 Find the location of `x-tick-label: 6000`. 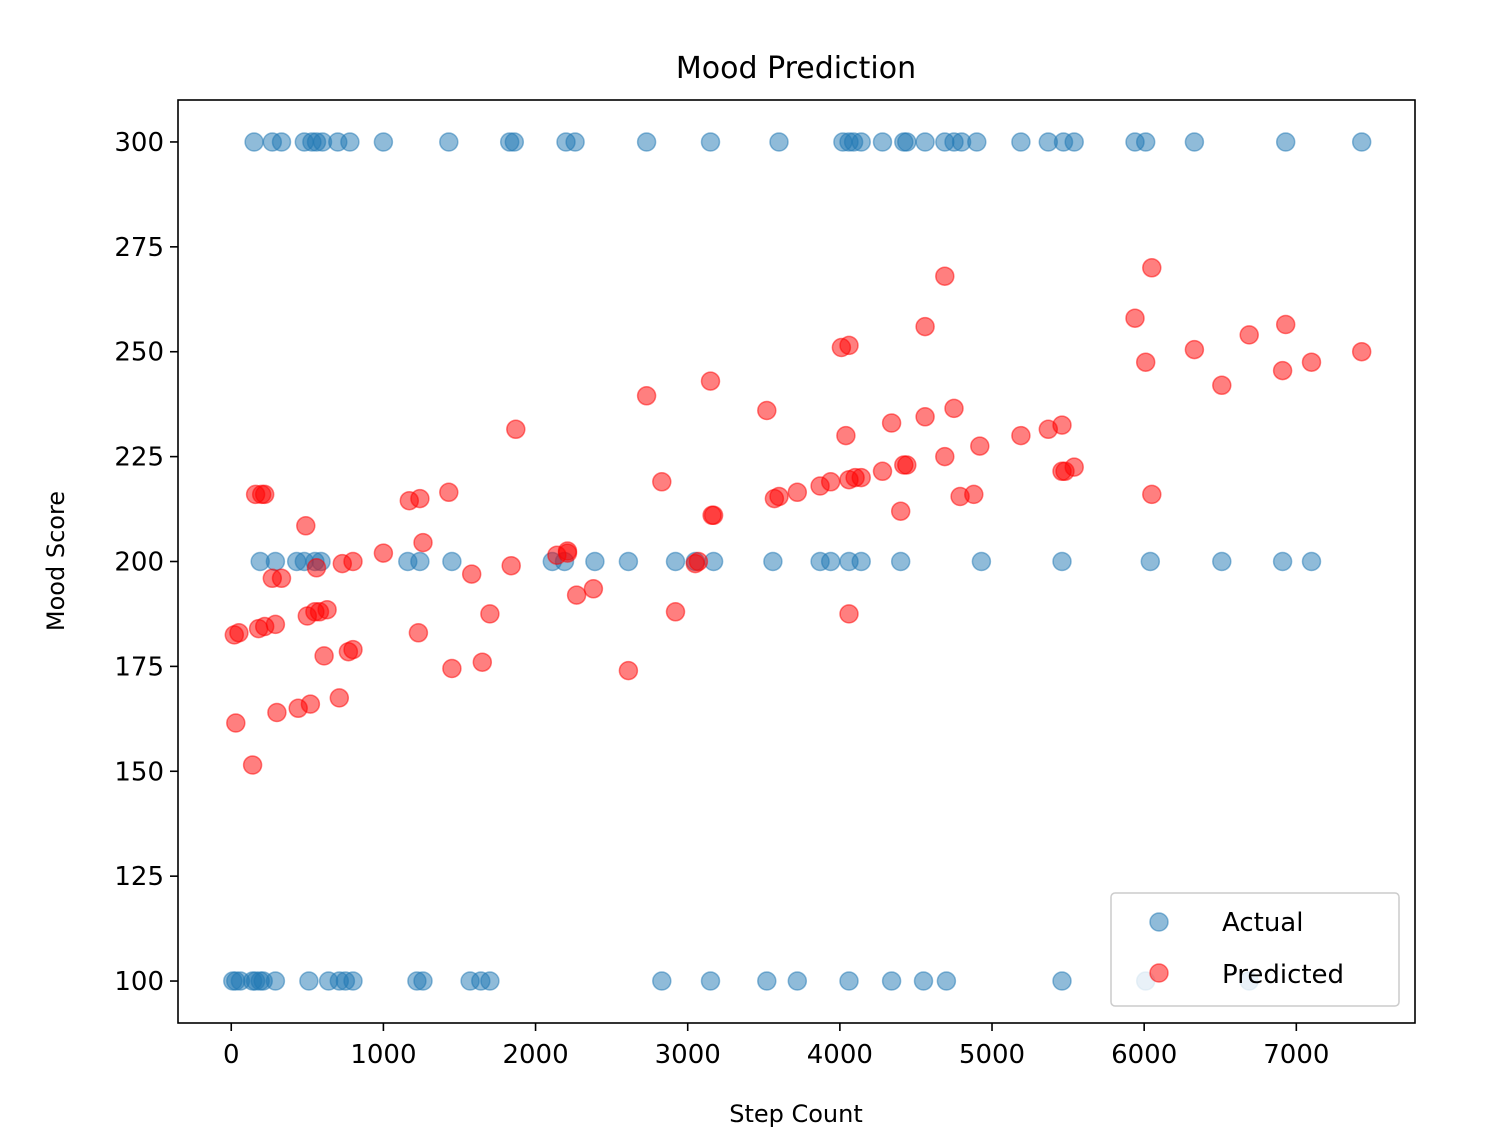

x-tick-label: 6000 is located at coordinates (1144, 1055).